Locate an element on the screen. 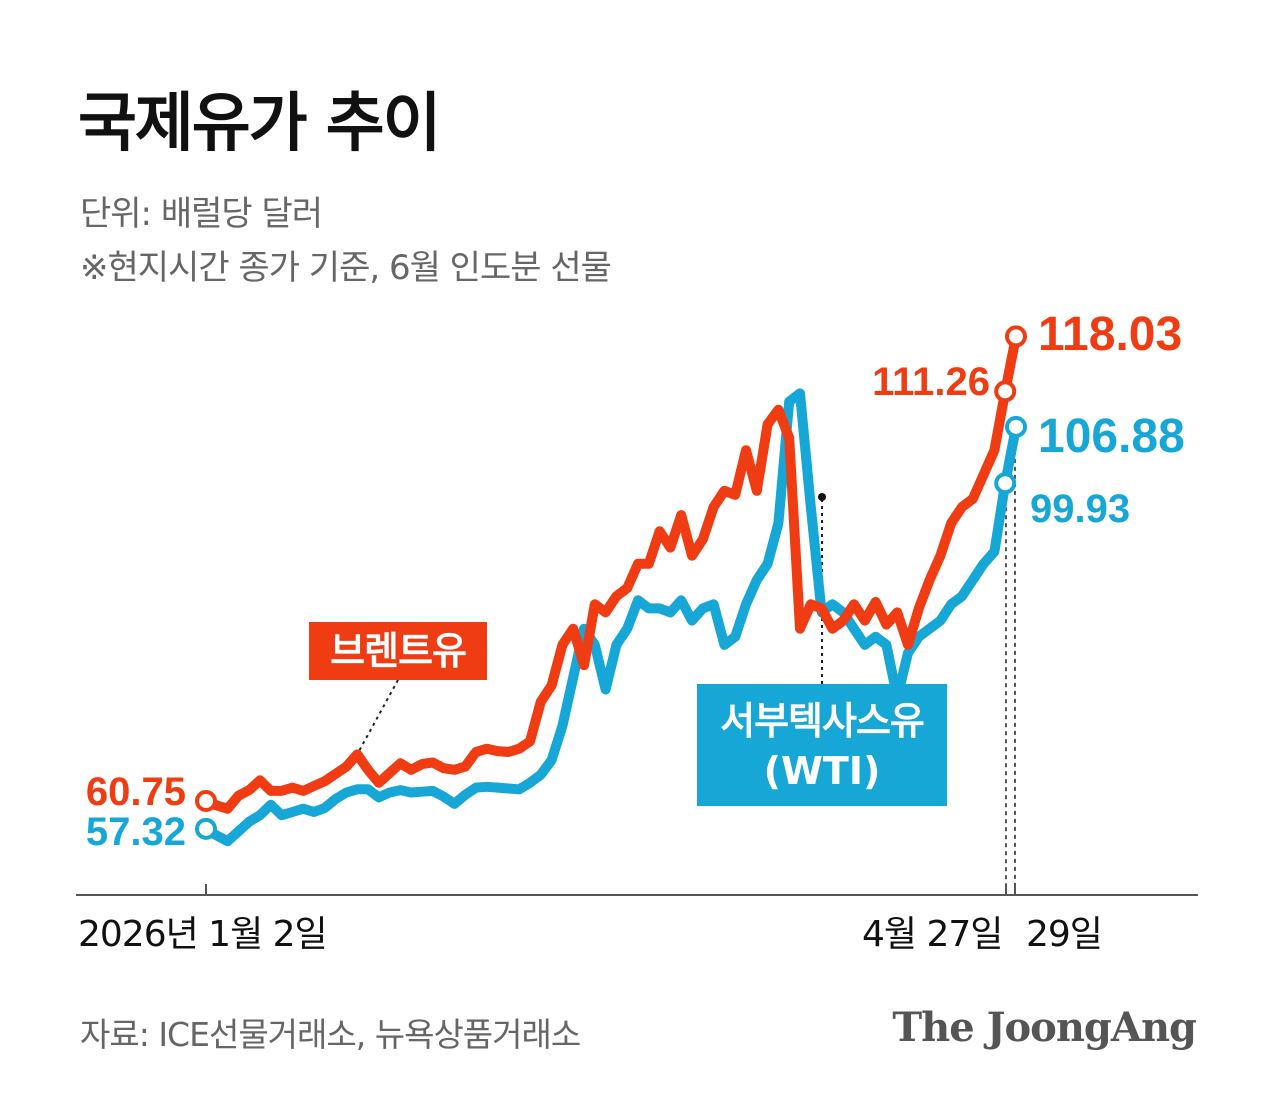 This screenshot has height=1101, width=1280. brent-start-point is located at coordinates (206, 801).